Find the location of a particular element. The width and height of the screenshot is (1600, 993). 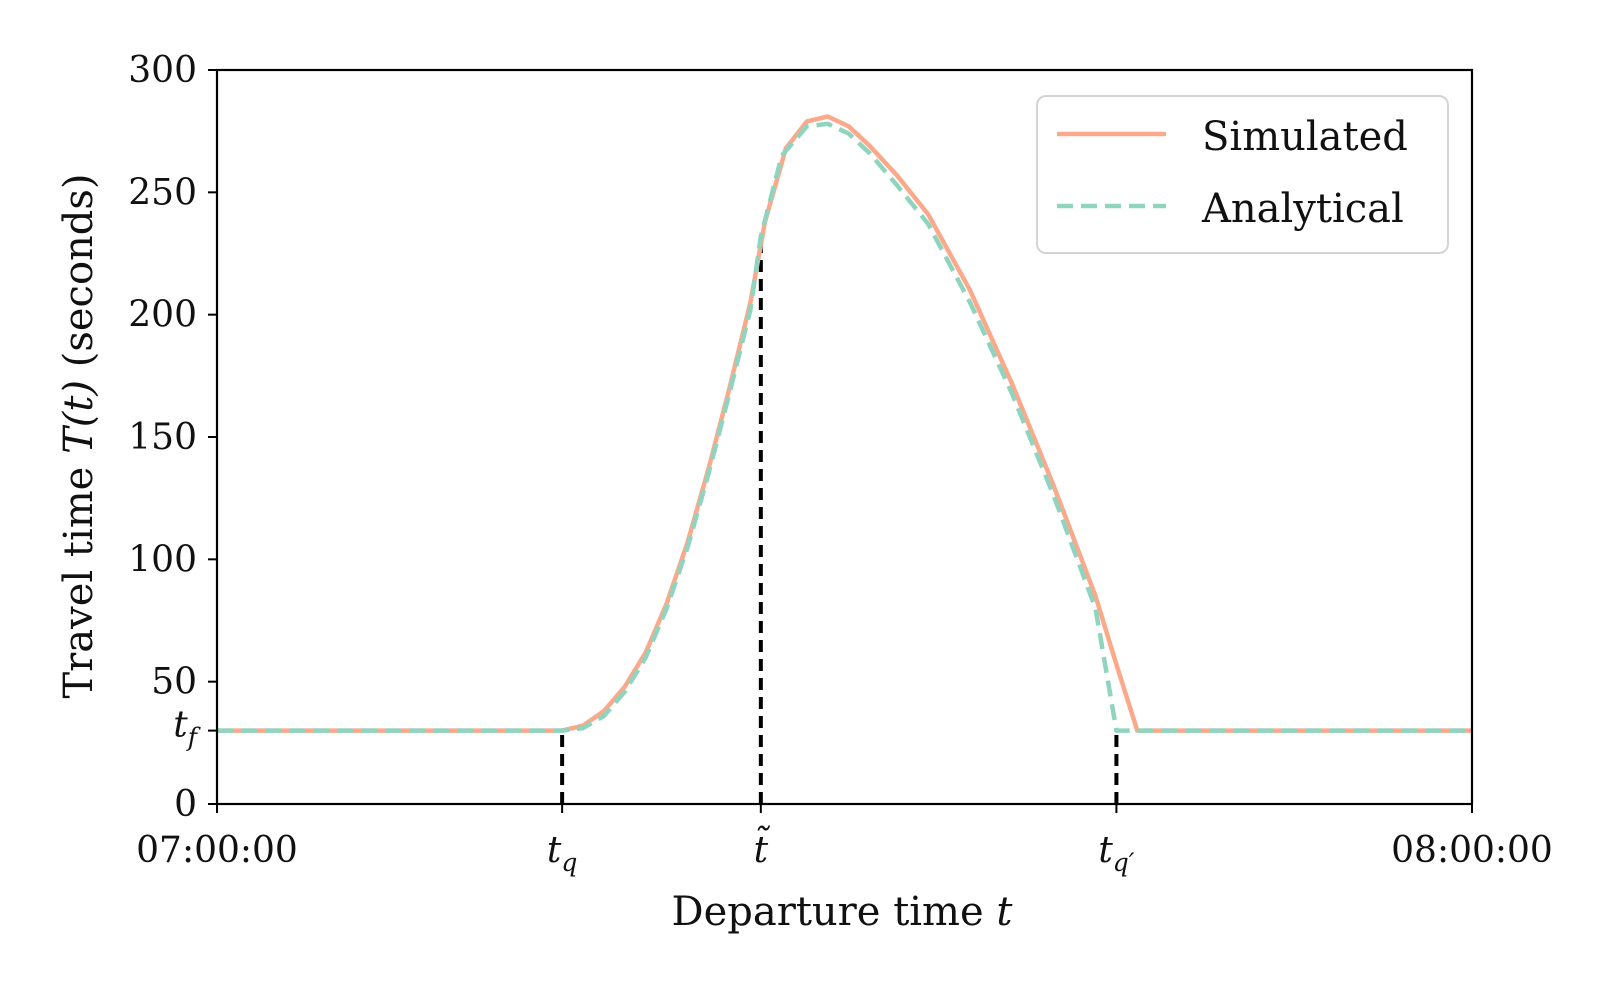

y-tick-label: 50 is located at coordinates (174, 682).